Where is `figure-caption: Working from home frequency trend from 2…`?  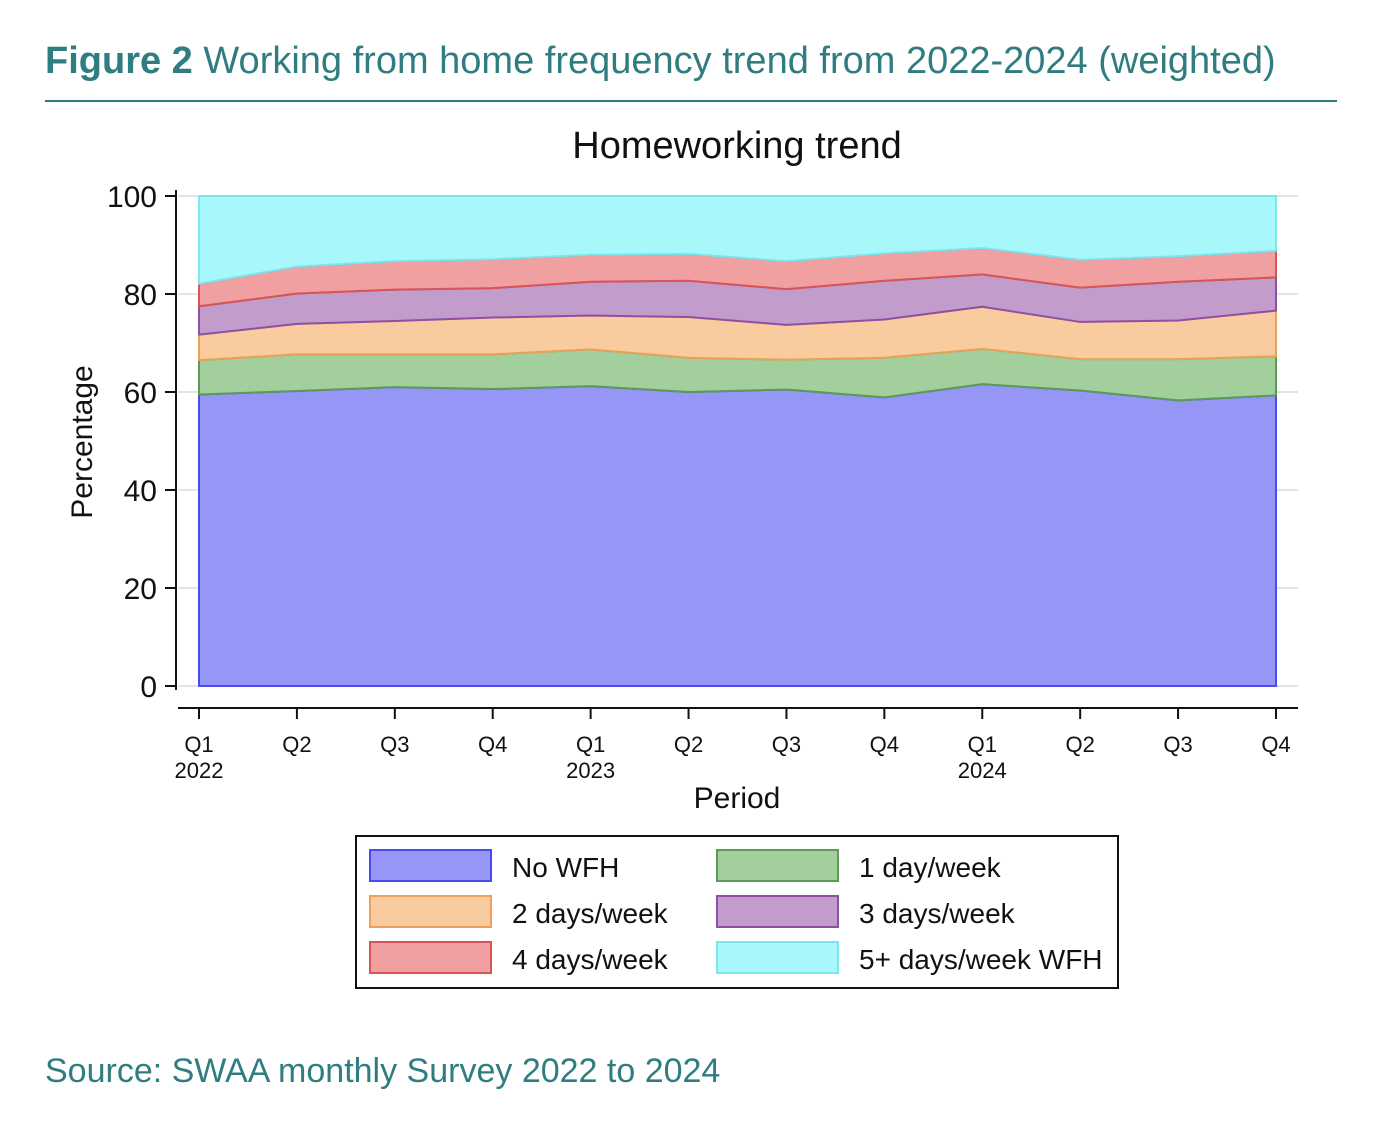 figure-caption: Working from home frequency trend from 2… is located at coordinates (739, 61).